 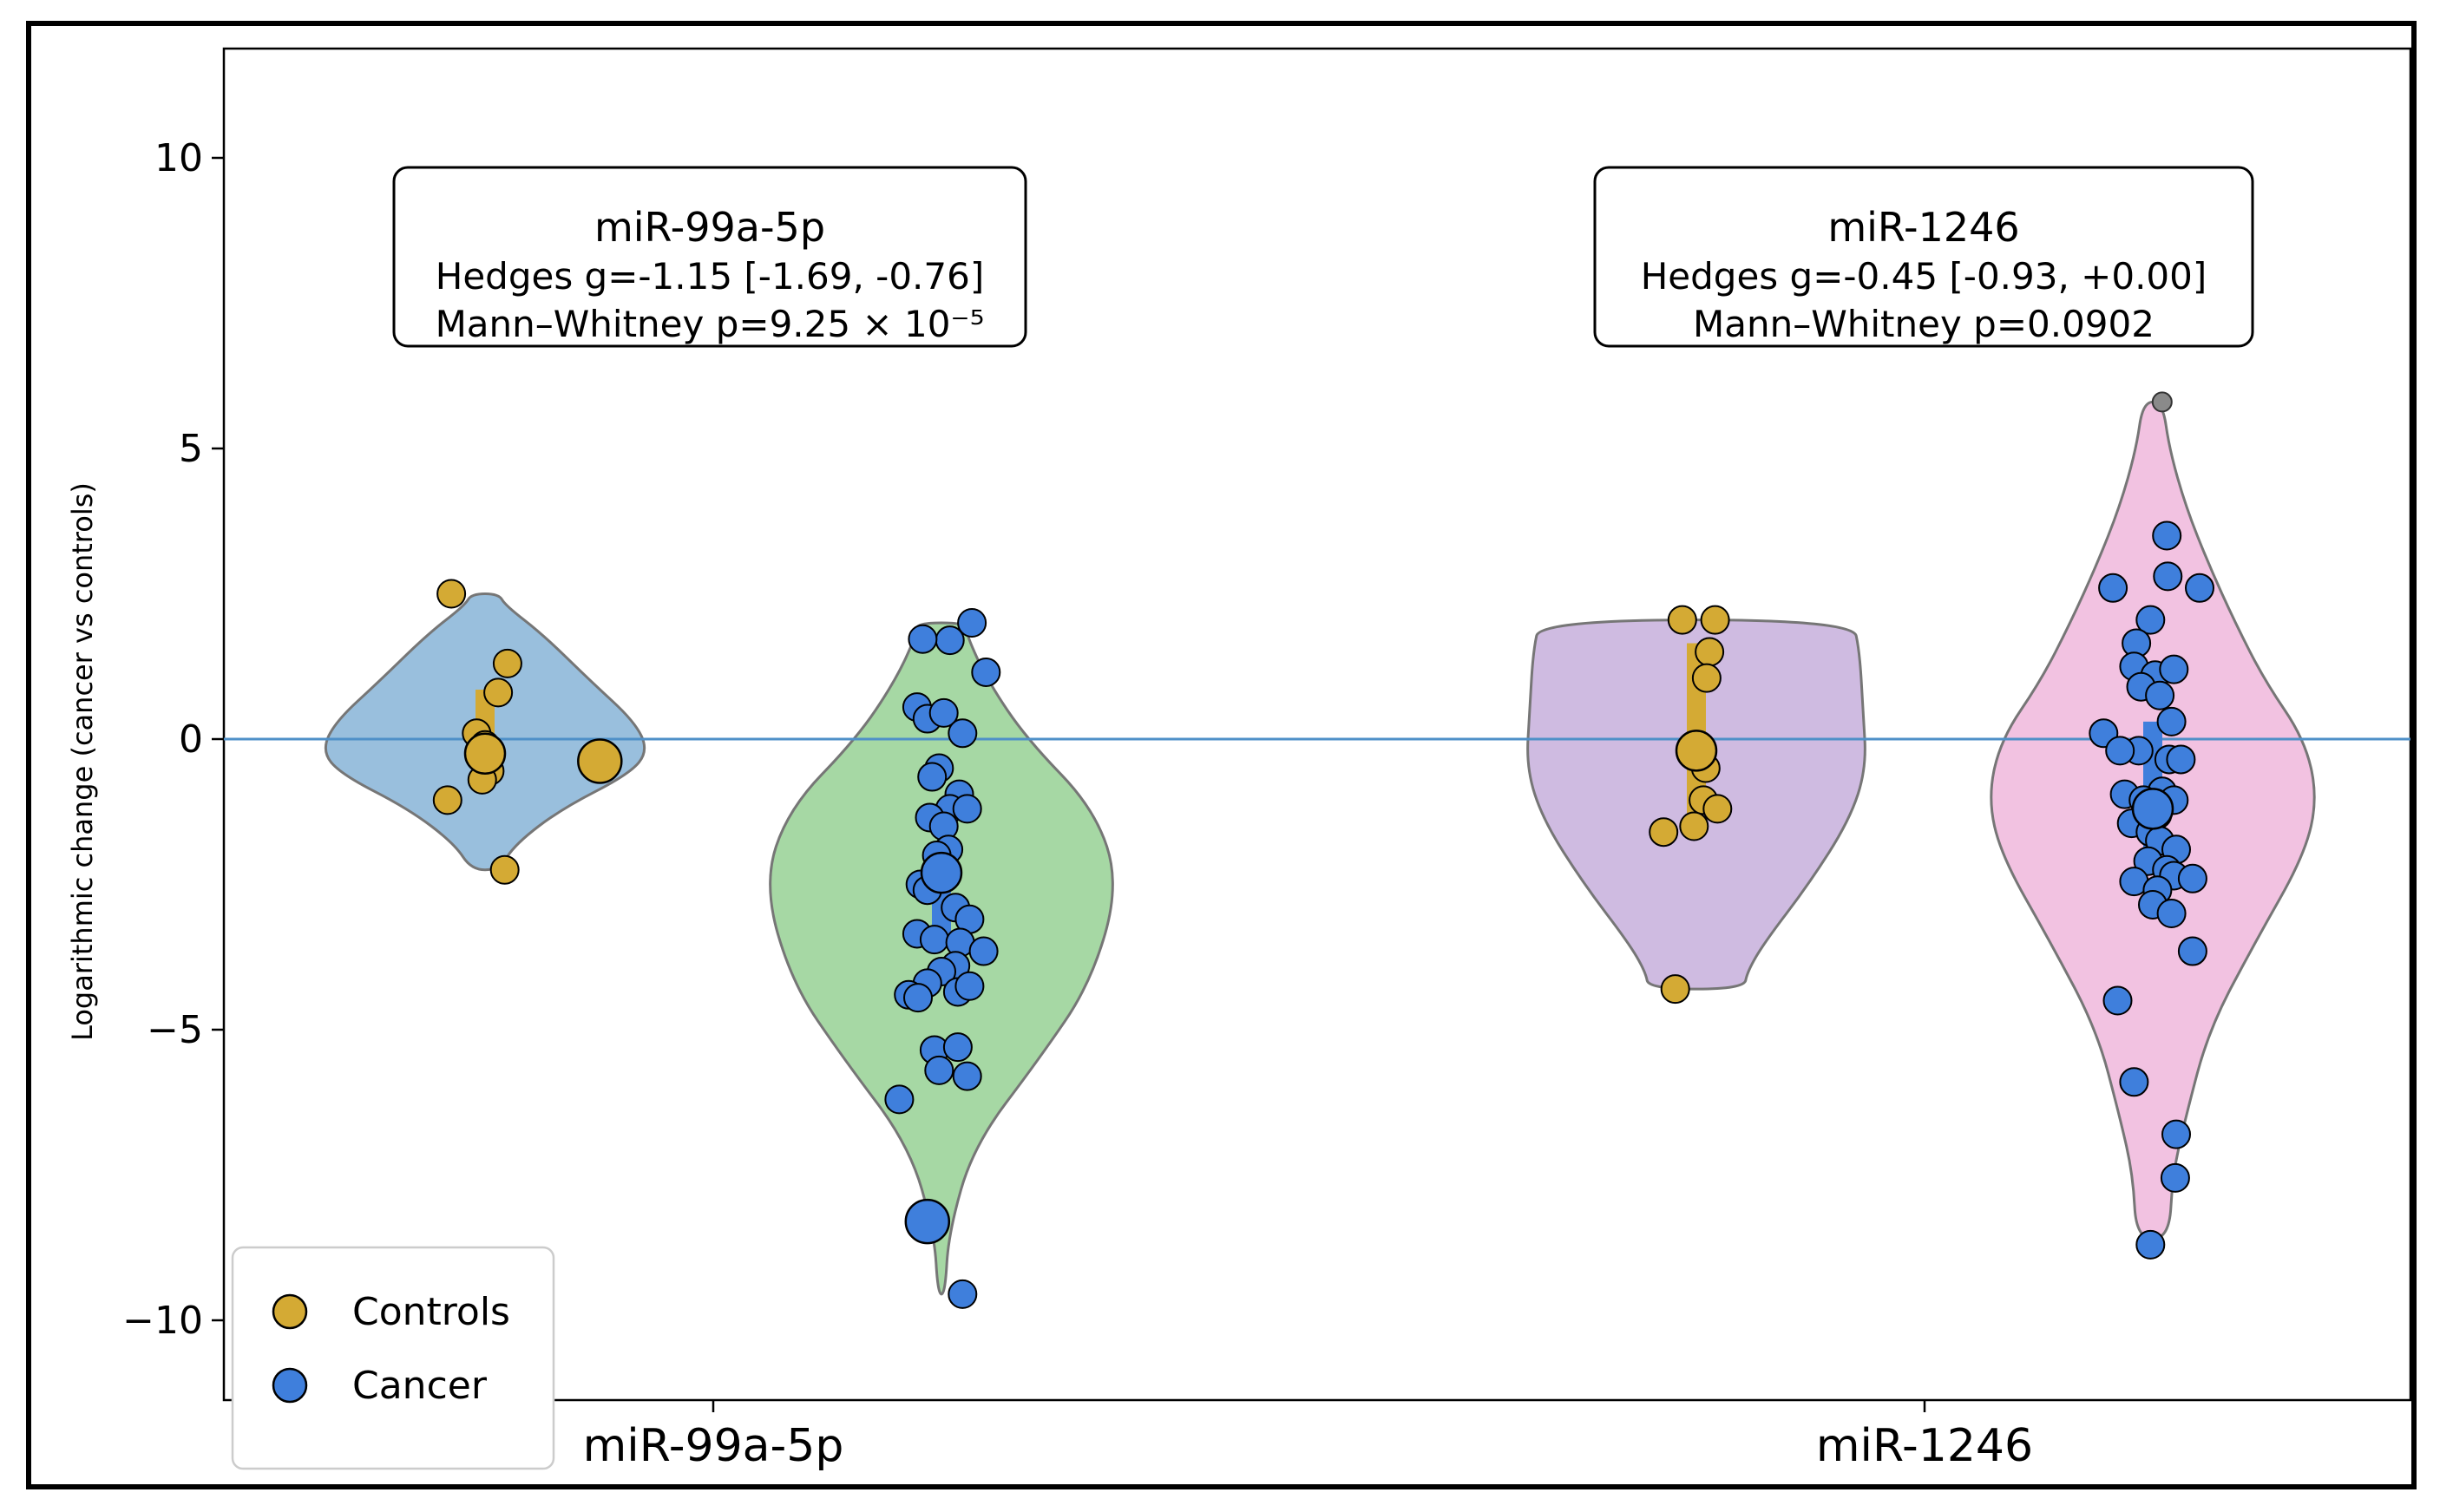 I want to click on y-axis-label: Logarithmic change (cancer vs controls), so click(x=82, y=761).